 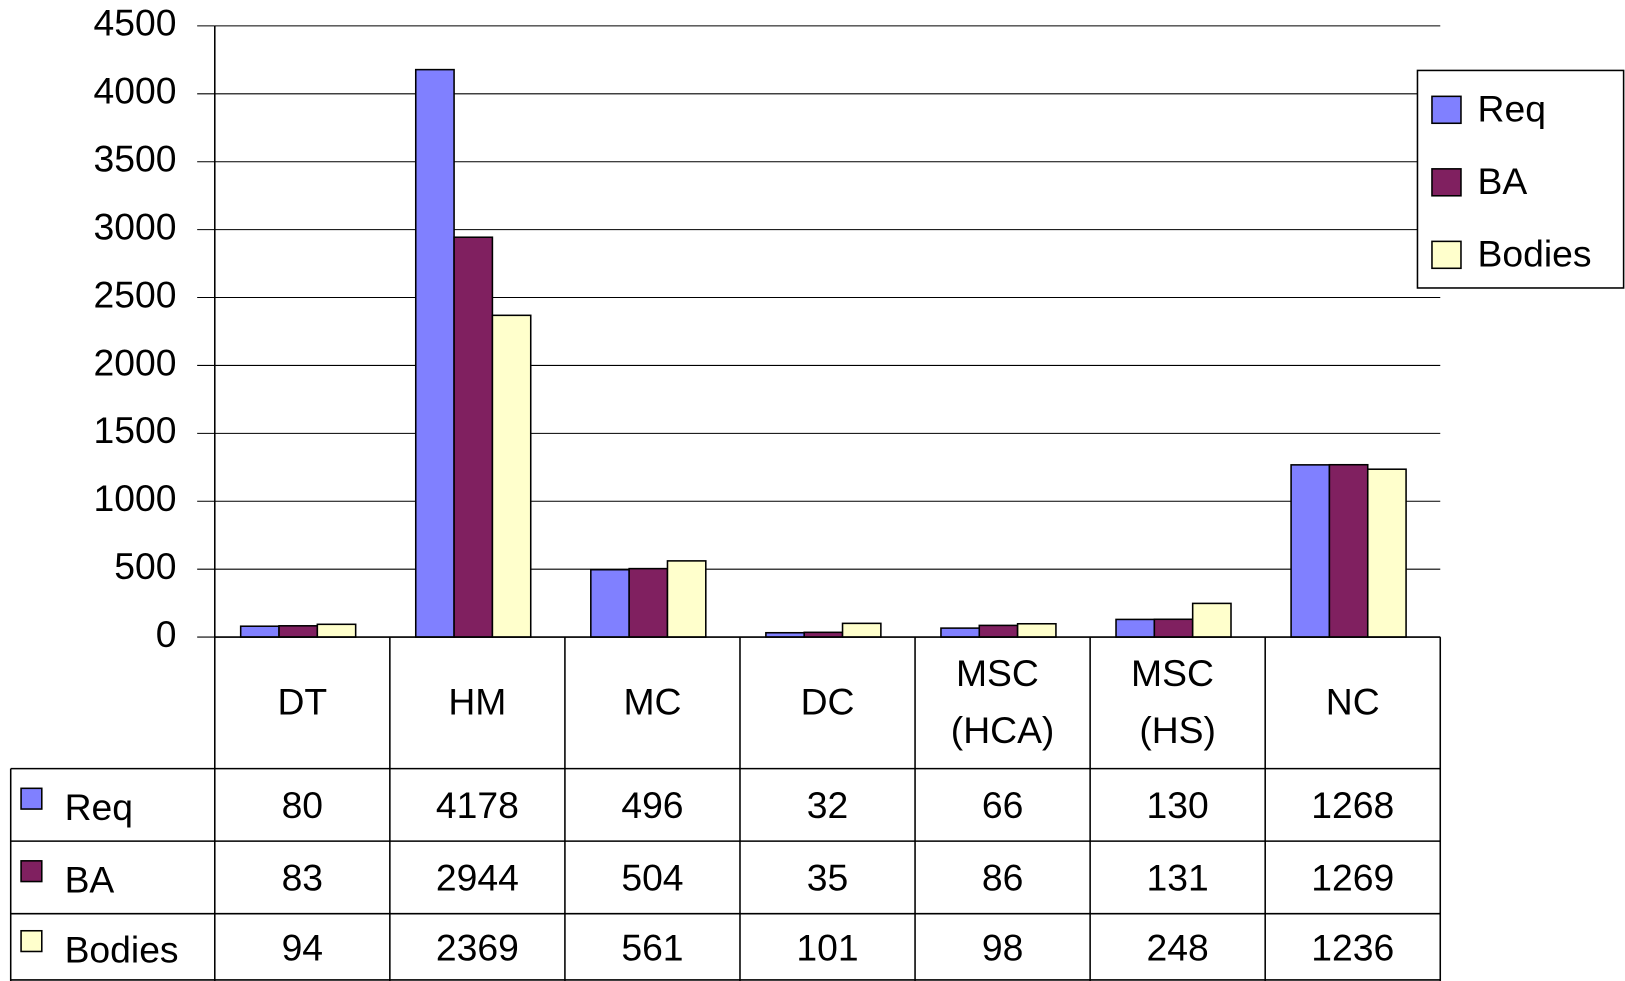 I want to click on table-row-label: Req, so click(x=99, y=807).